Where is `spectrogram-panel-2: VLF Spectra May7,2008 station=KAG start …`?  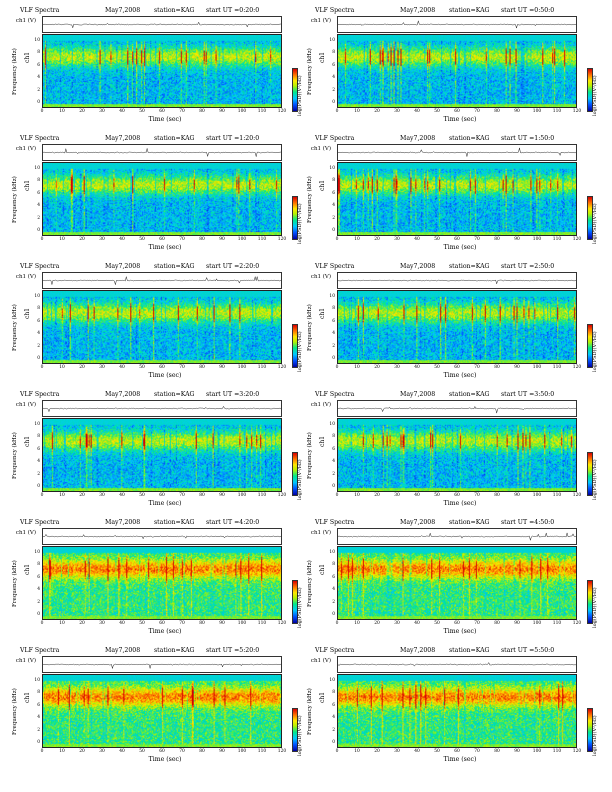 spectrogram-panel-2: VLF Spectra May7,2008 station=KAG start … is located at coordinates (452, 70).